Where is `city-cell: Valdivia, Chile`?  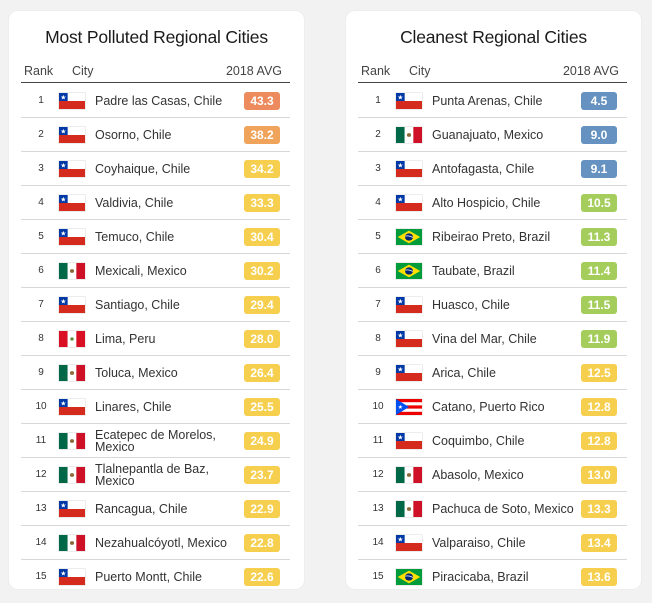 city-cell: Valdivia, Chile is located at coordinates (134, 202).